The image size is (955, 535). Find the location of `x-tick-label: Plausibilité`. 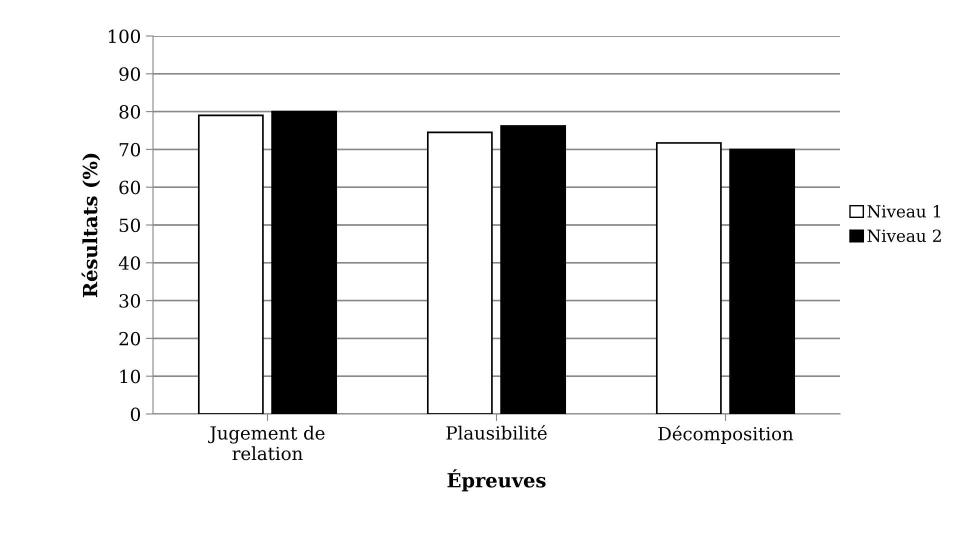

x-tick-label: Plausibilité is located at coordinates (496, 432).